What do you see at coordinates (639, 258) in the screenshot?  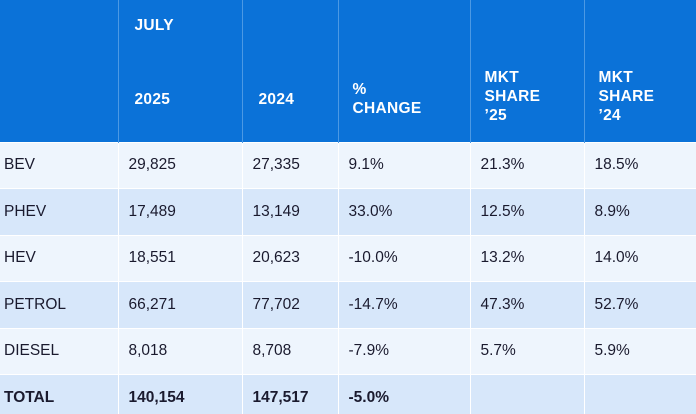 I see `value-share-24: 14.0%` at bounding box center [639, 258].